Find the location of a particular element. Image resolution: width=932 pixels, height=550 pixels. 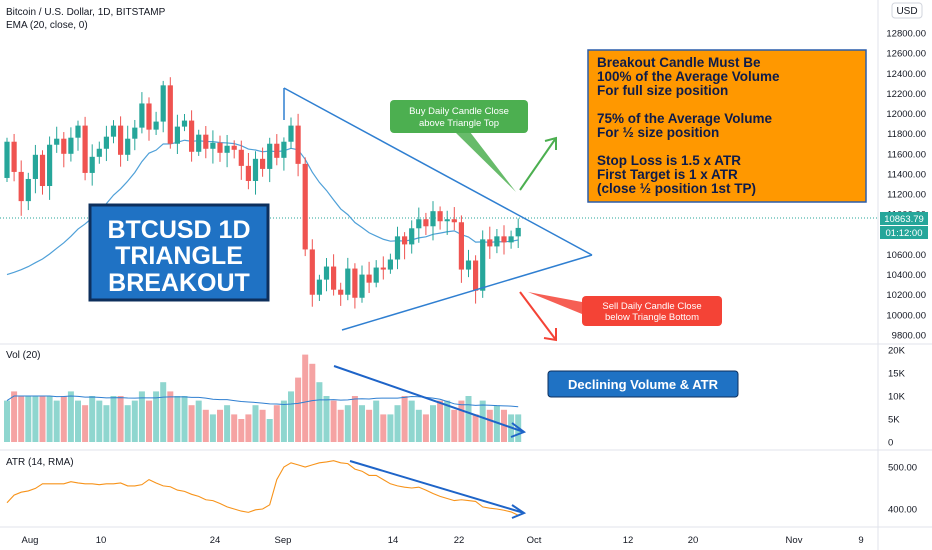

time-tick: 24 is located at coordinates (215, 540).